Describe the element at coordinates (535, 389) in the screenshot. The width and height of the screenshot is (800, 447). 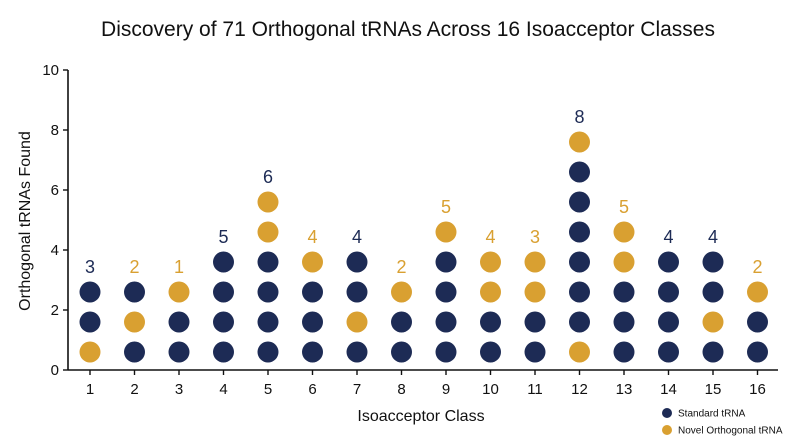
I see `x-tick-label: 11` at that location.